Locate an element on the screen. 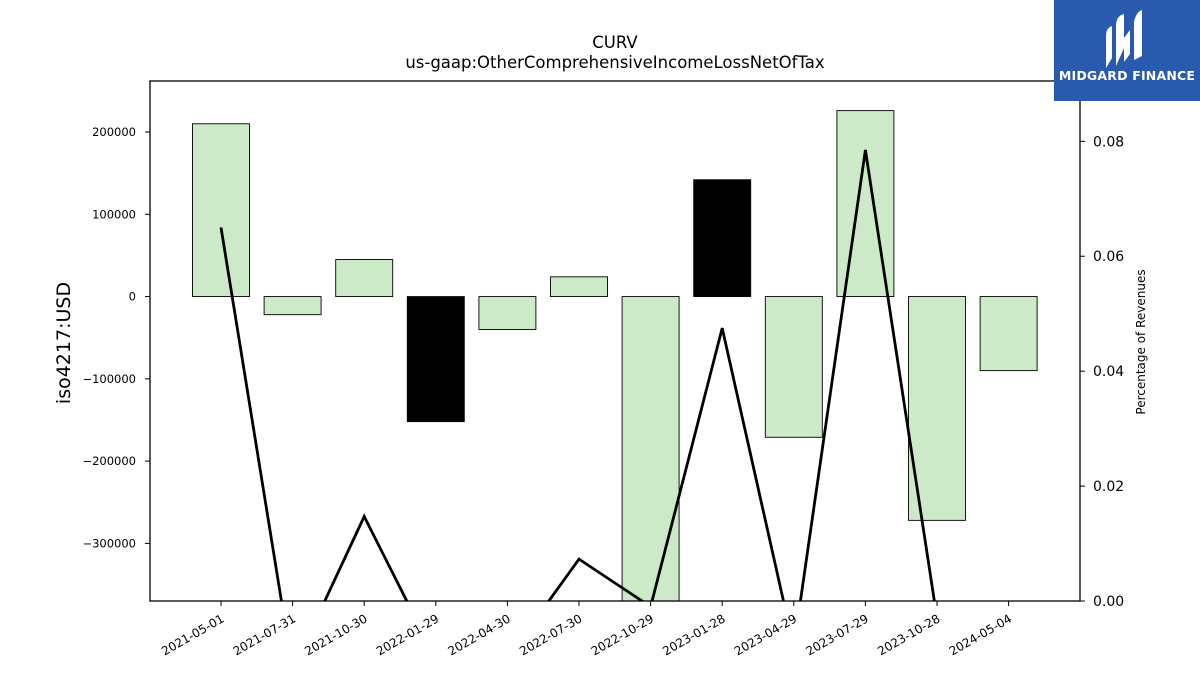 This screenshot has width=1200, height=675. y2-tick-label: 0.06 is located at coordinates (1108, 257).